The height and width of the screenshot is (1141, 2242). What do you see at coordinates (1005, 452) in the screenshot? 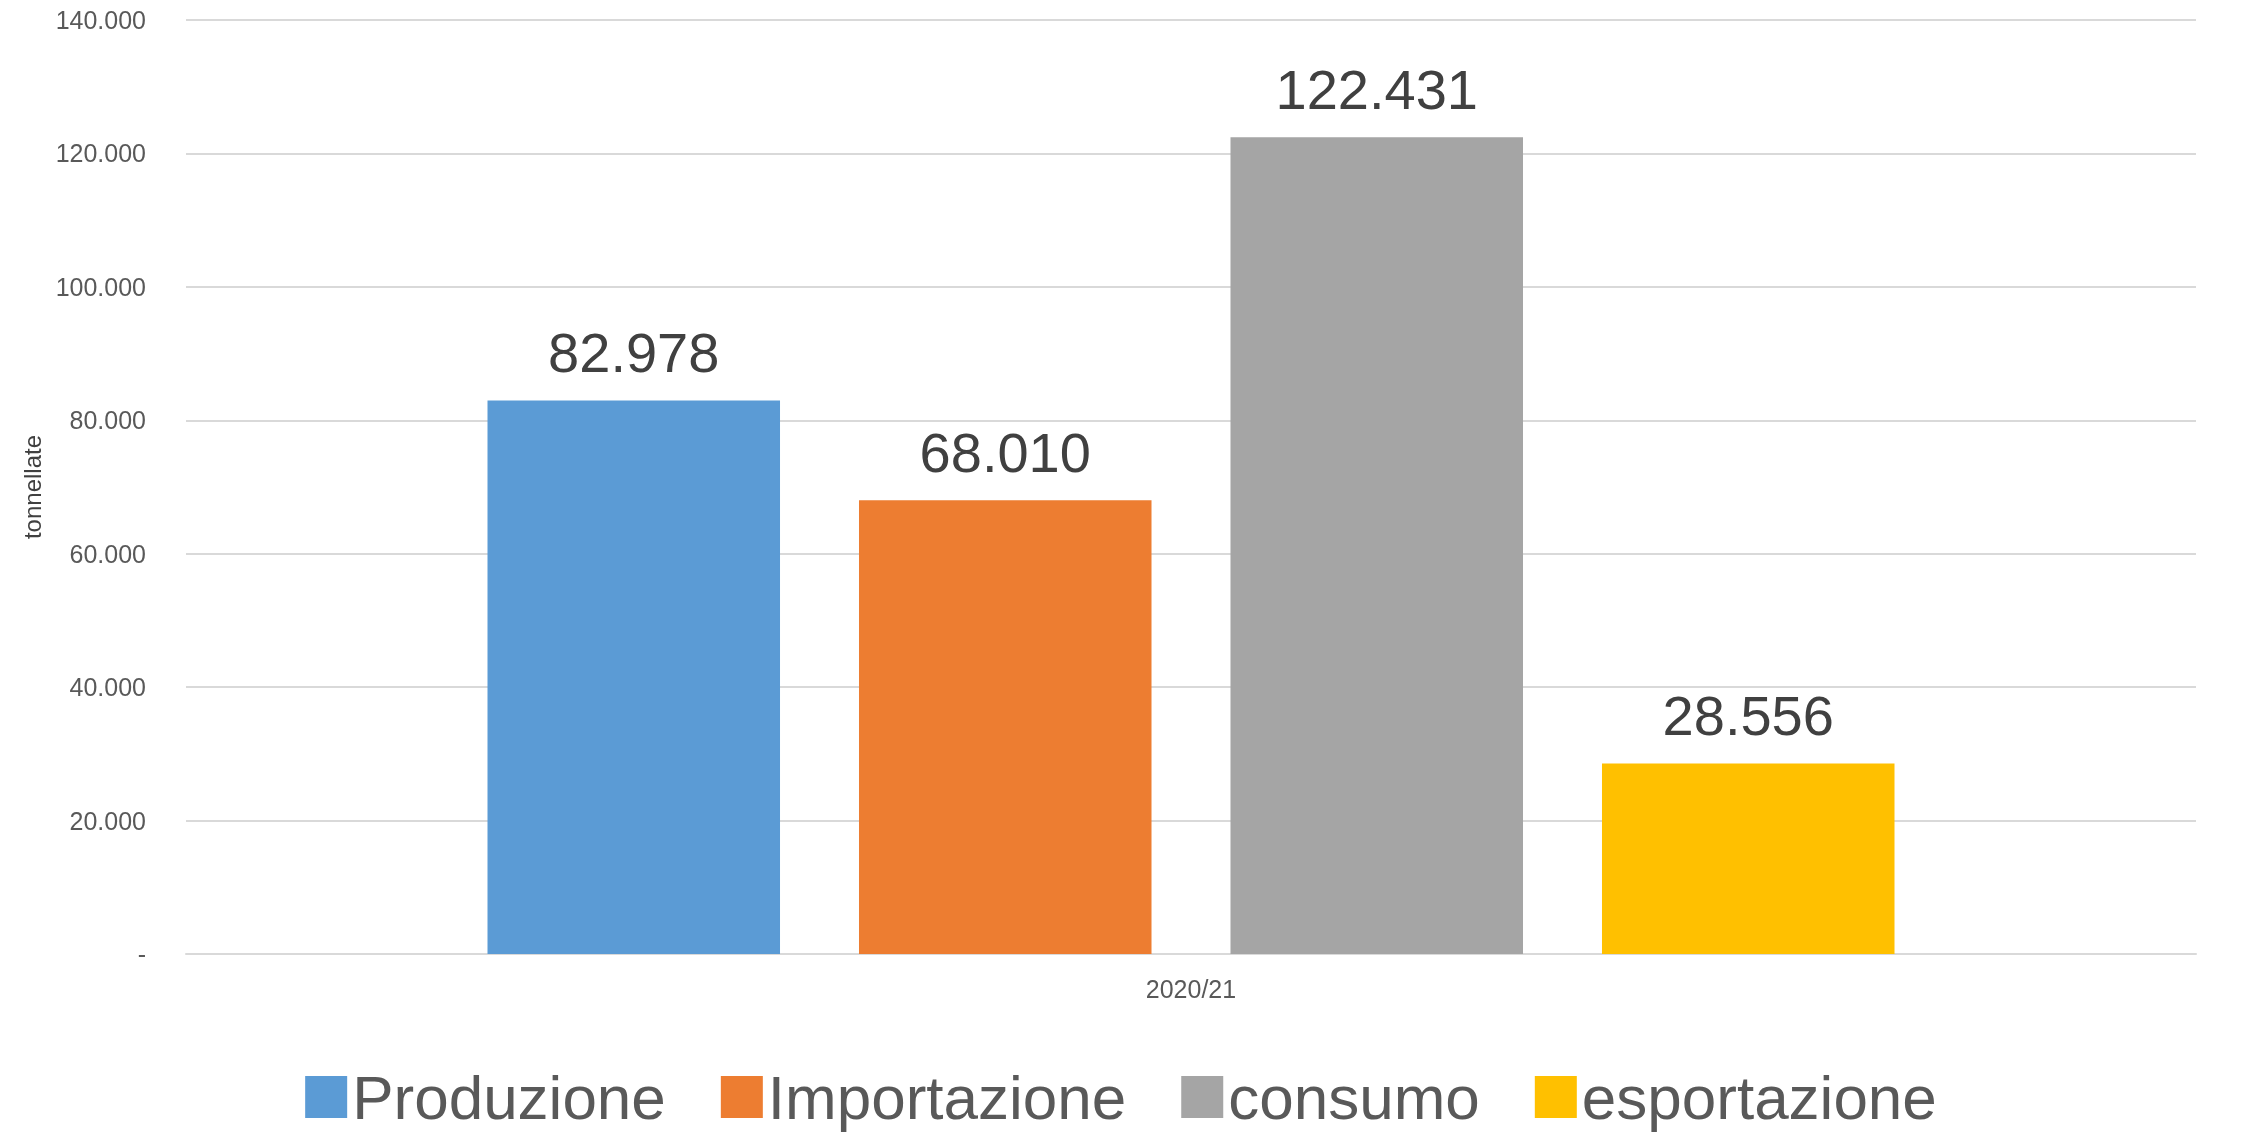
I see `data-label: 68.010` at bounding box center [1005, 452].